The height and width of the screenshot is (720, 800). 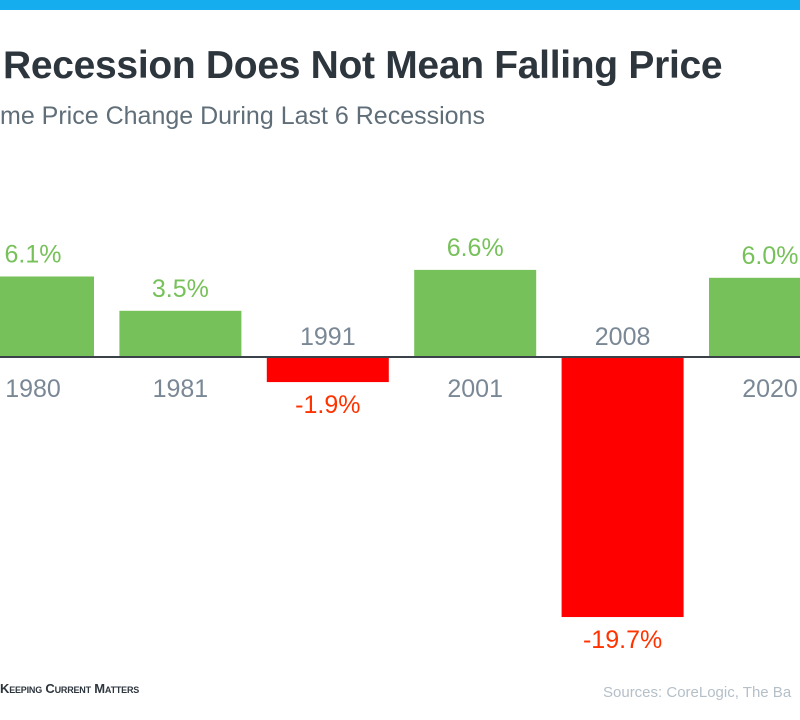 I want to click on sources-note: Sources: CoreLogic, The Ba, so click(x=697, y=692).